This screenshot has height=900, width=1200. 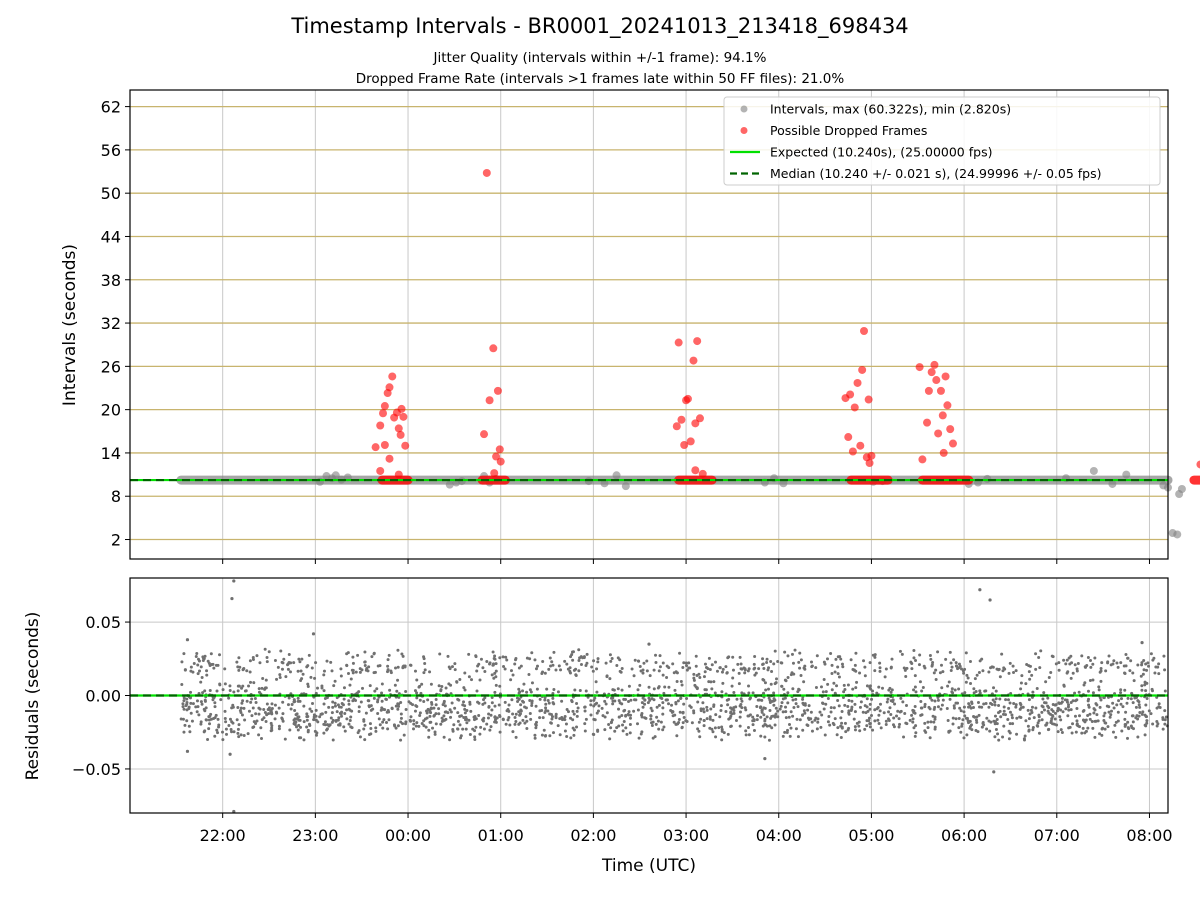 I want to click on x-tick-label: 03:00, so click(x=686, y=835).